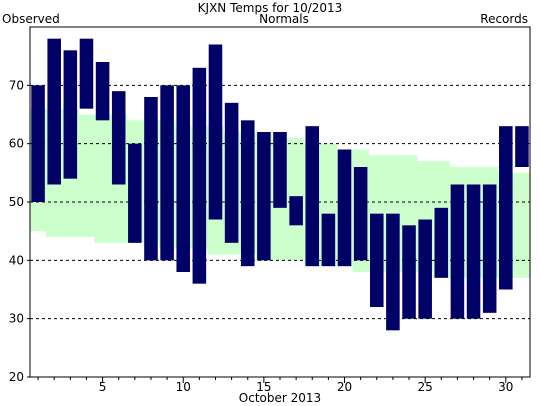  I want to click on legend-normals: Normals, so click(284, 19).